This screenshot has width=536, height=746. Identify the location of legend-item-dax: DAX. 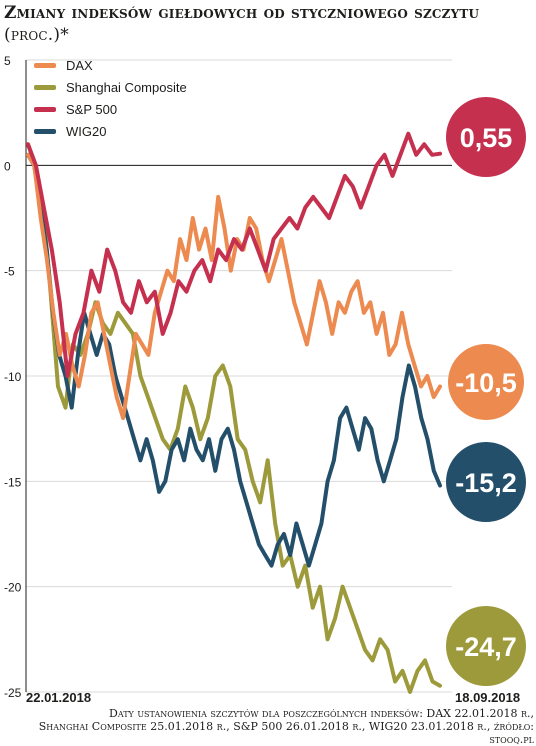
(110, 65).